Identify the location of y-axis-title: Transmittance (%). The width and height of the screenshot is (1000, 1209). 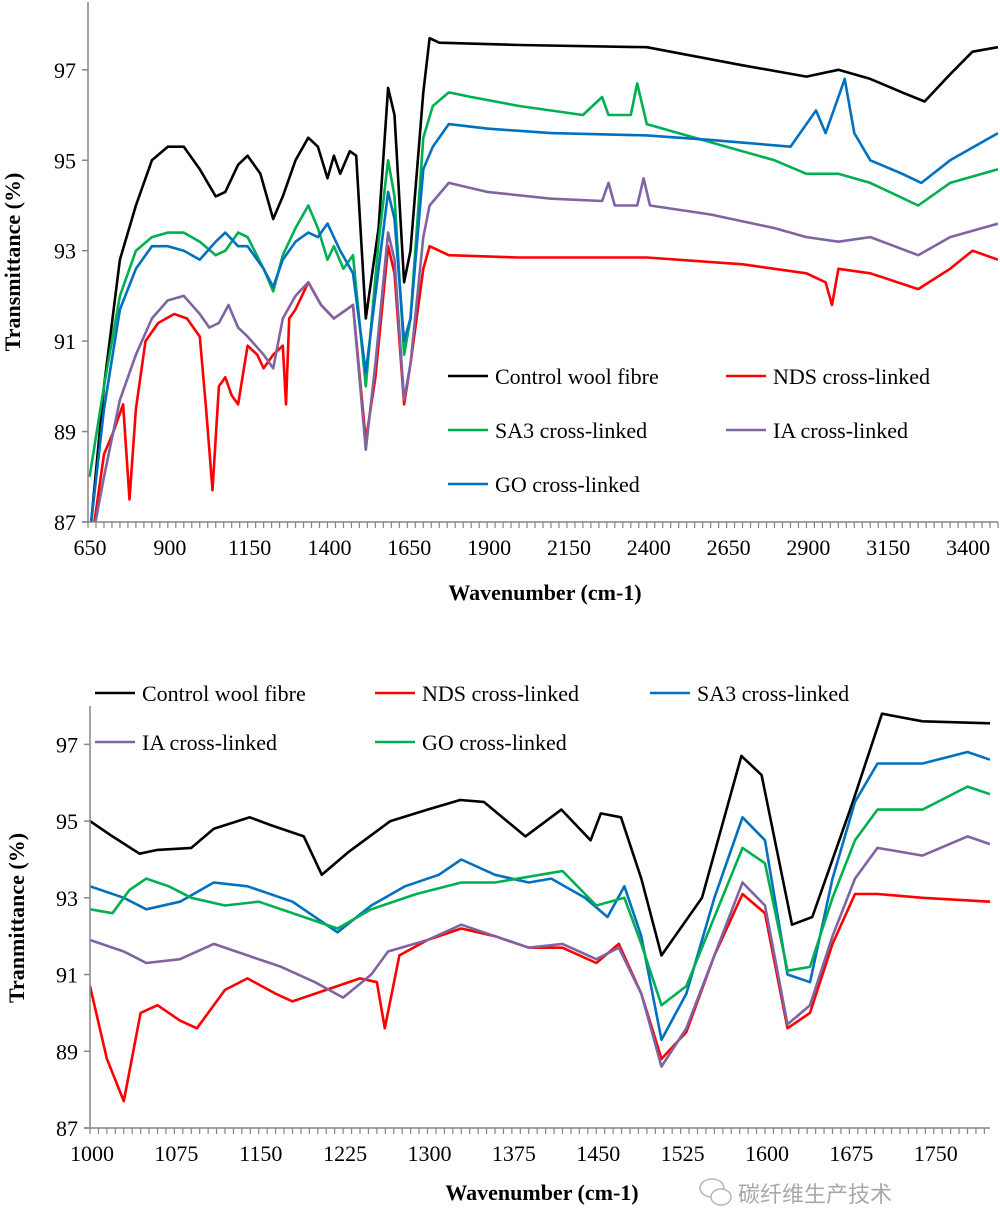
(12, 262).